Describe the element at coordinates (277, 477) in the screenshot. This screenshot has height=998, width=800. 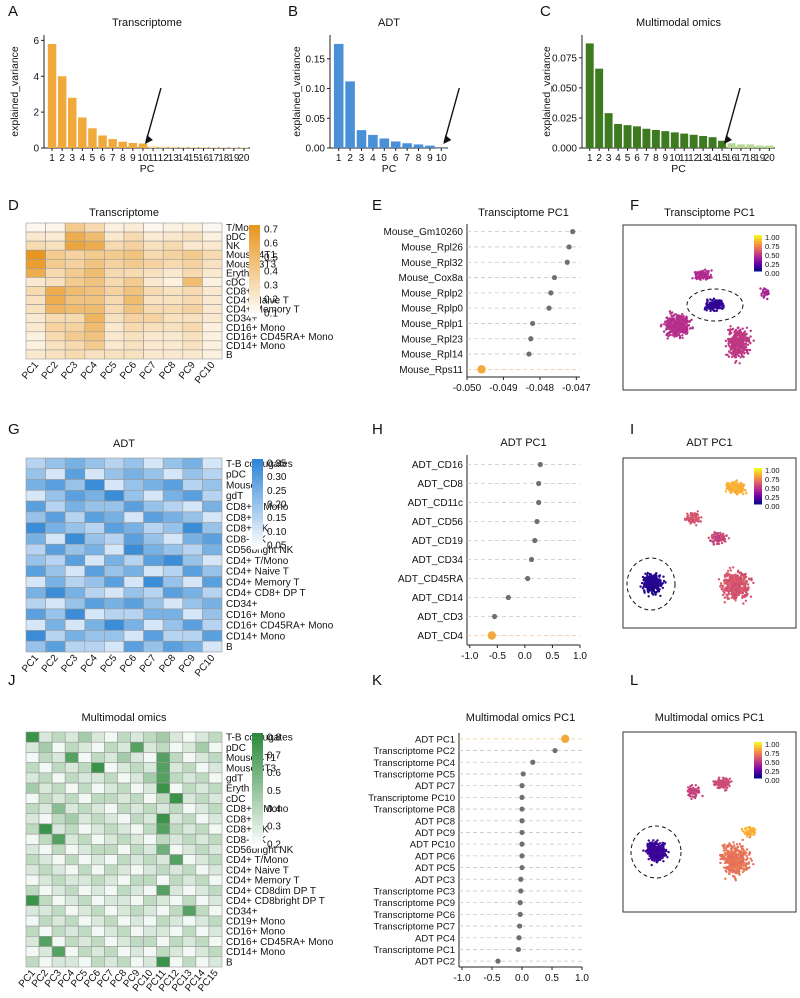
I see `legend-tick-label: 0.30` at that location.